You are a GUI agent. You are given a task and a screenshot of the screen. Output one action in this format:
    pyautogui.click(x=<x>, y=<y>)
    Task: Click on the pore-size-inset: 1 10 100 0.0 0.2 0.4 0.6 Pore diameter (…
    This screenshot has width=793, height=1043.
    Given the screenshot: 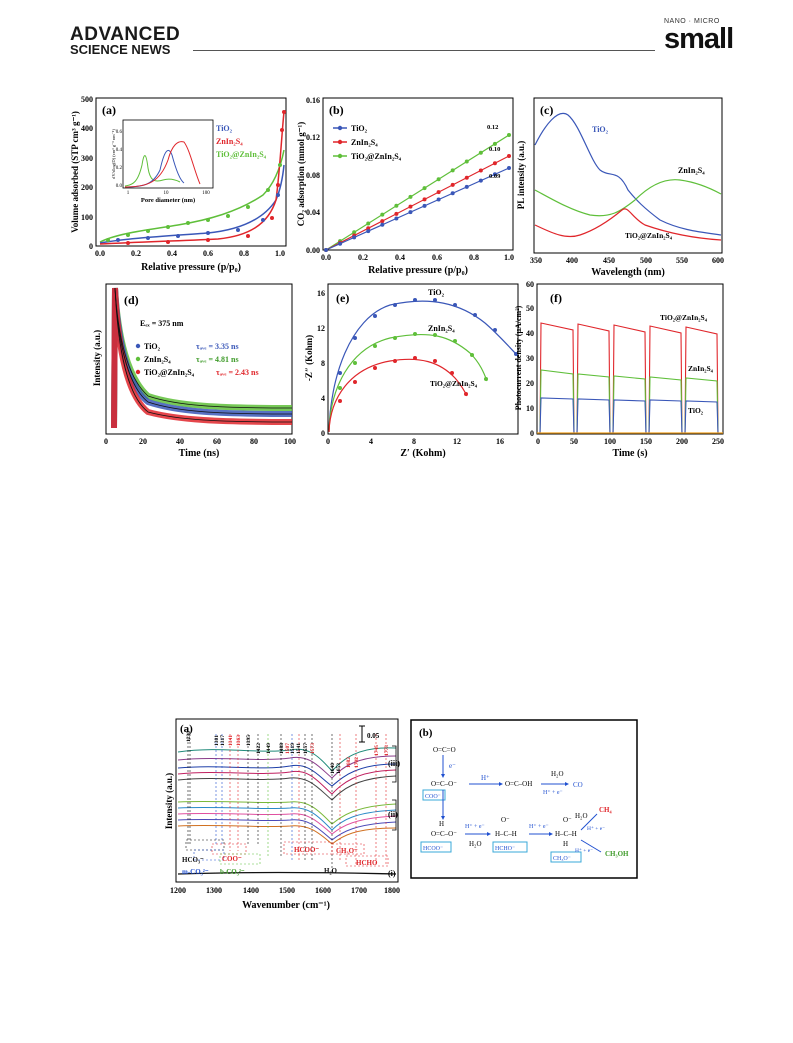 What is the action you would take?
    pyautogui.click(x=162, y=161)
    